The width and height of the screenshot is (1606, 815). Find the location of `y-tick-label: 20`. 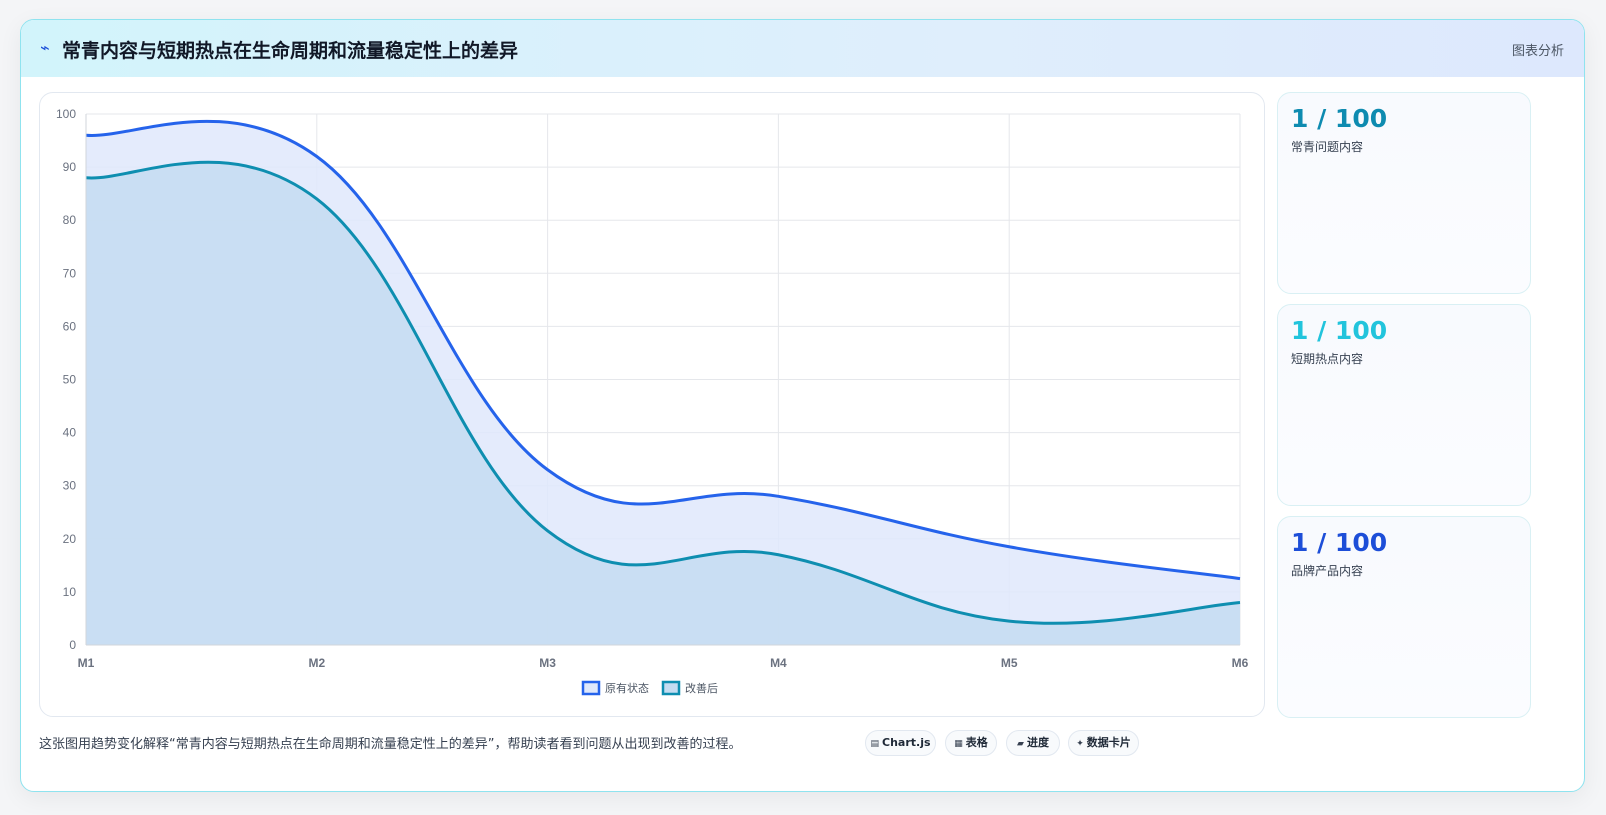

y-tick-label: 20 is located at coordinates (70, 539).